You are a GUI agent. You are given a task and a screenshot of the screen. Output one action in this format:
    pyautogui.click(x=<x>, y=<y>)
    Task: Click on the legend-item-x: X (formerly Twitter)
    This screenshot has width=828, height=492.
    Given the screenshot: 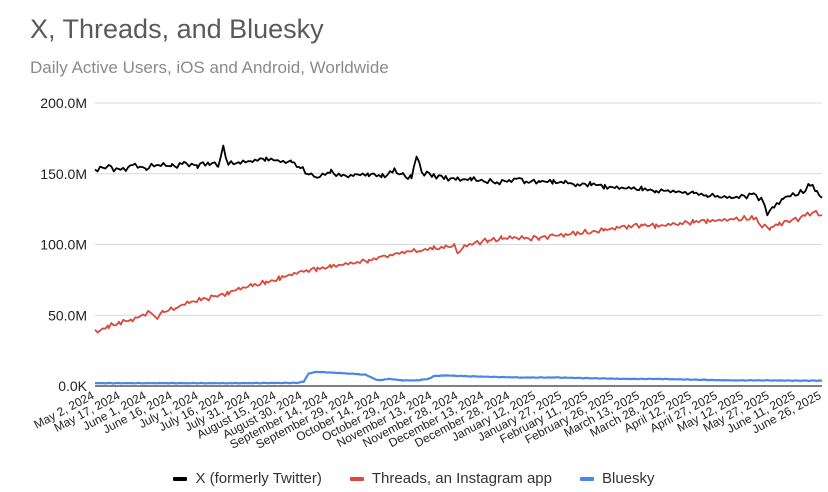 What is the action you would take?
    pyautogui.click(x=247, y=478)
    